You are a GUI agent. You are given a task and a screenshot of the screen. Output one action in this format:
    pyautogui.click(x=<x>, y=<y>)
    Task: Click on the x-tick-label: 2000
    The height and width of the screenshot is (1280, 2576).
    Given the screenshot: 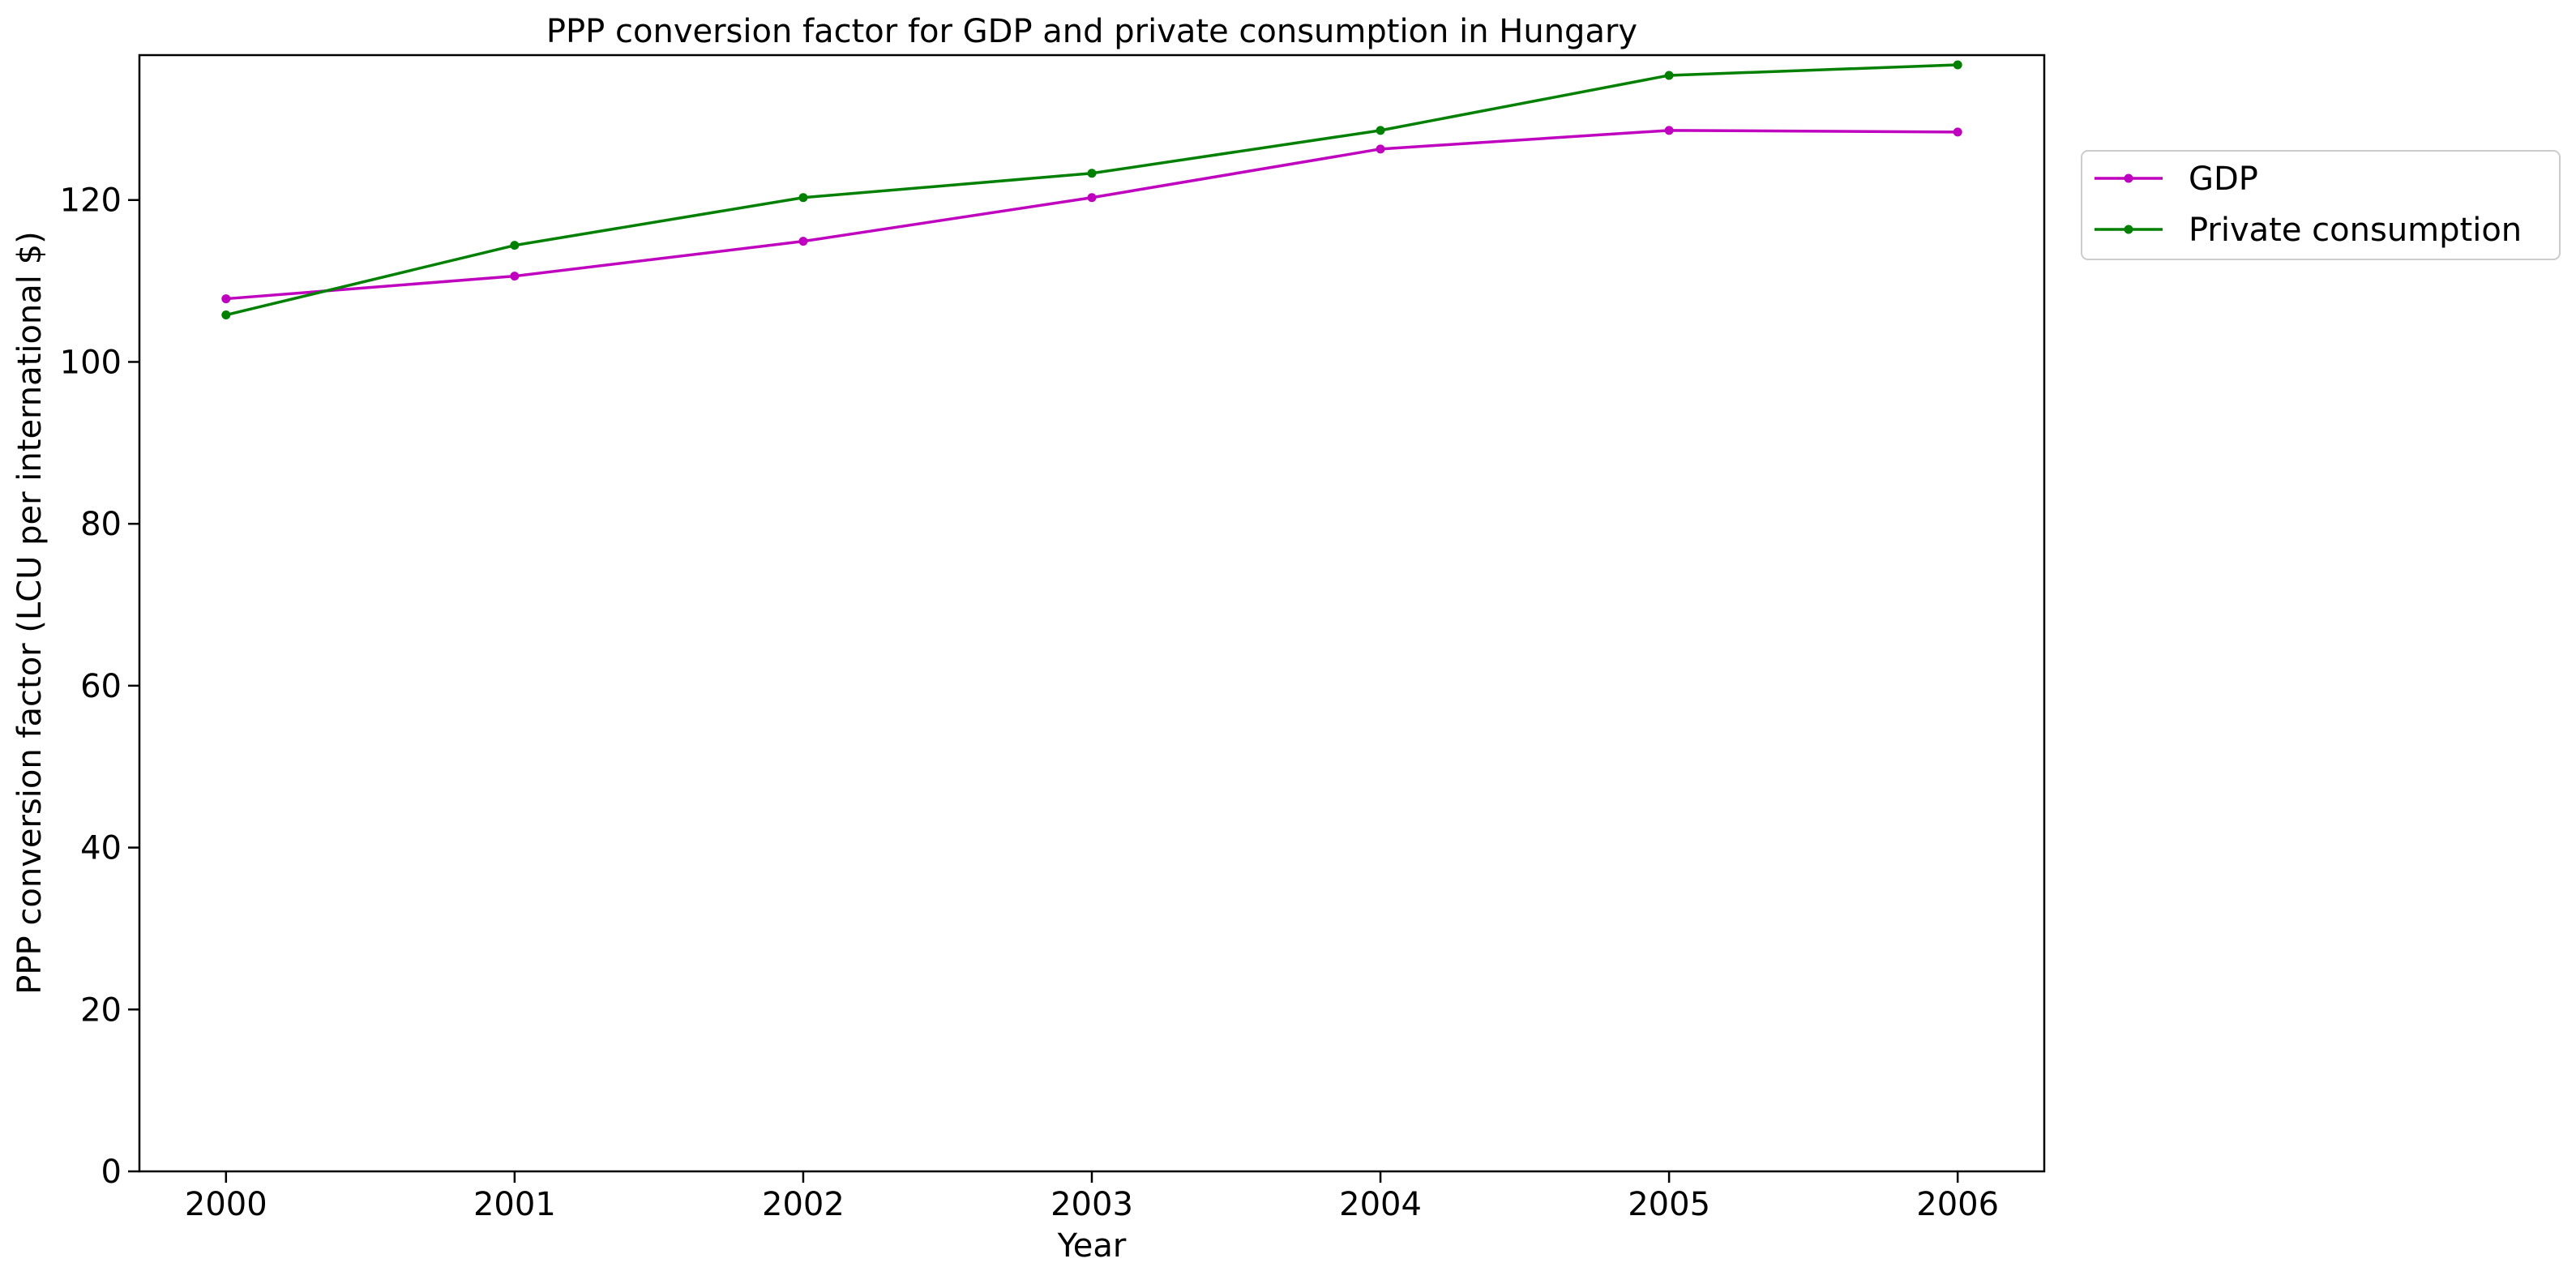 What is the action you would take?
    pyautogui.click(x=226, y=1205)
    